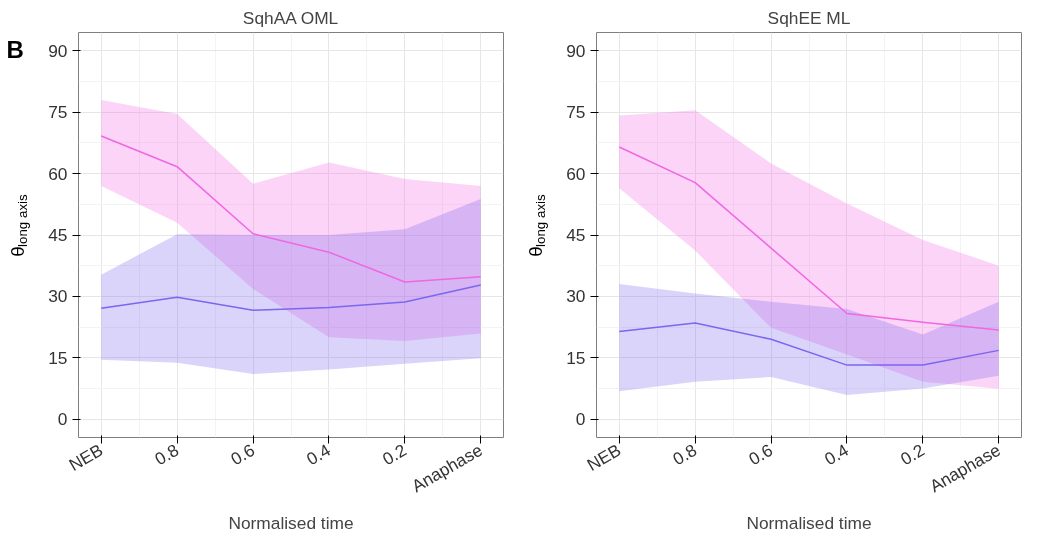 This screenshot has width=1037, height=541. Describe the element at coordinates (15, 50) in the screenshot. I see `text: B` at that location.